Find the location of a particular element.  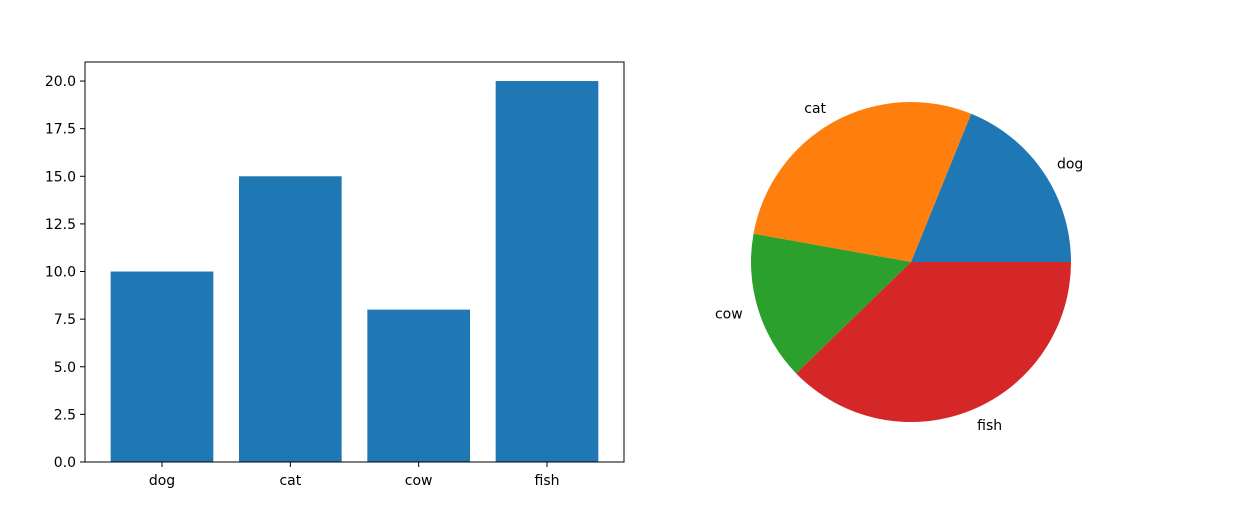

y-tick-label: 17.5 is located at coordinates (60, 130).